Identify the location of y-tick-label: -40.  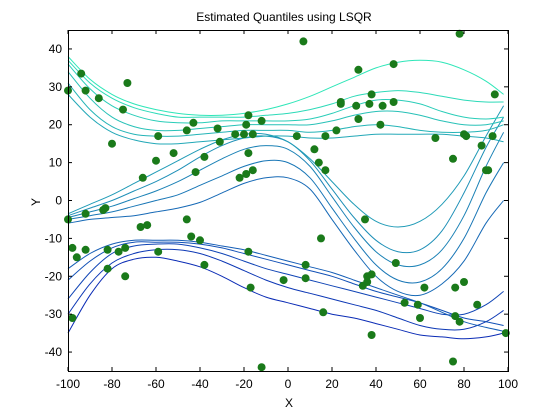
(54, 352).